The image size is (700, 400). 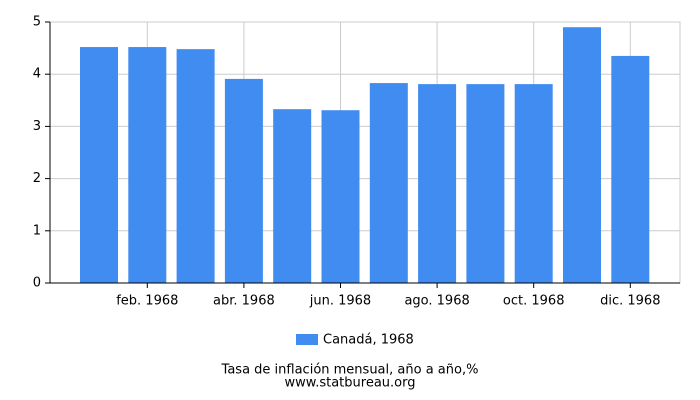 I want to click on x-tick-label: jun. 1968, so click(x=340, y=301).